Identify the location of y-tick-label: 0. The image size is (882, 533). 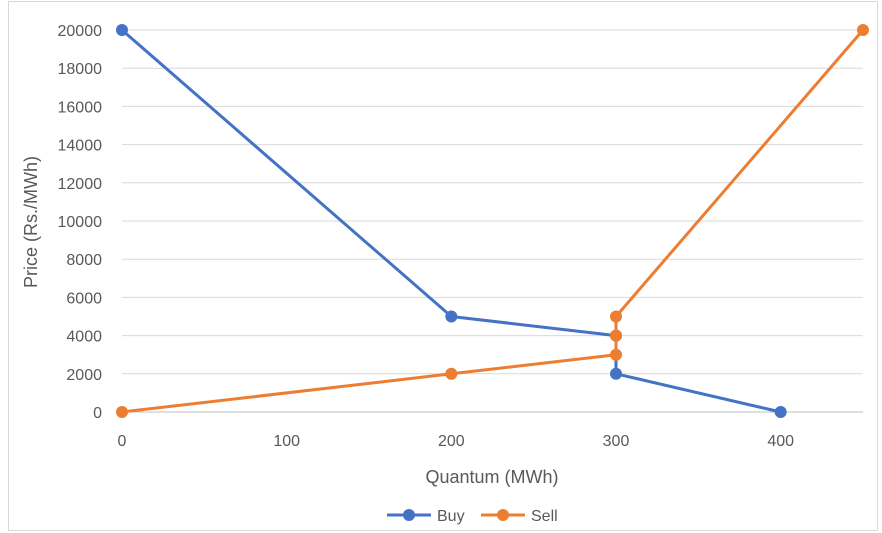
(97, 413).